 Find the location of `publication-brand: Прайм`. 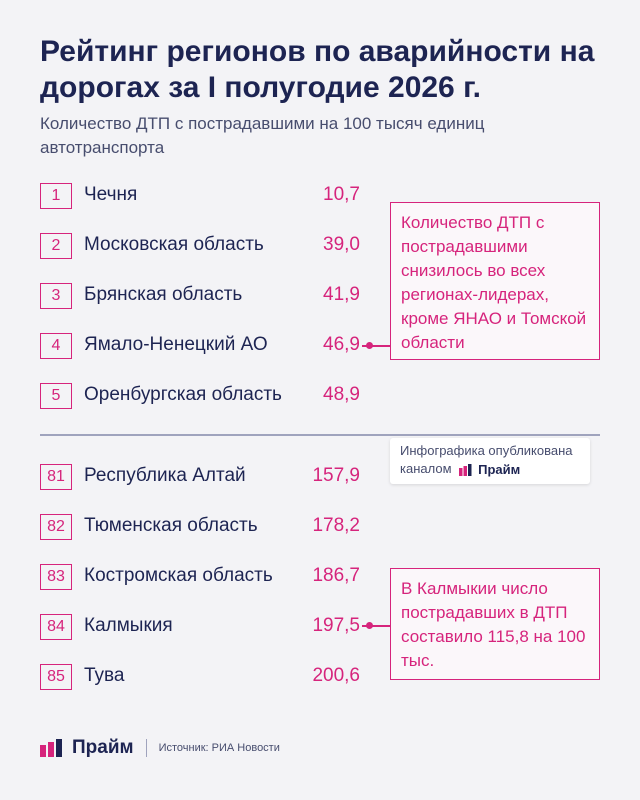

publication-brand: Прайм is located at coordinates (489, 470).